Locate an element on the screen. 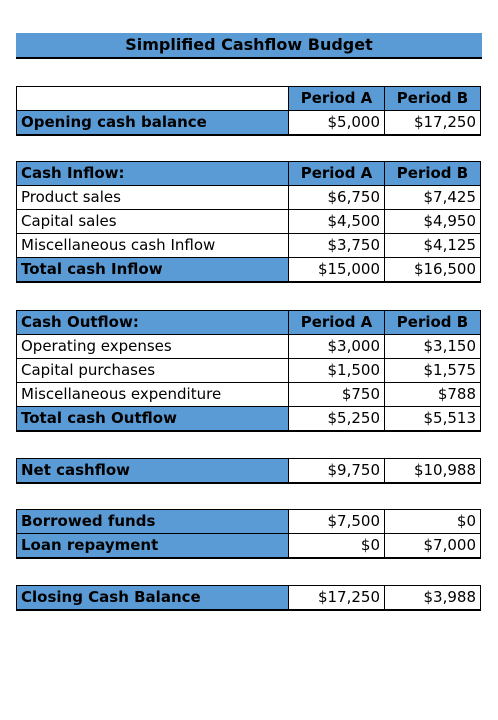  row-value-b: $788 is located at coordinates (432, 394).